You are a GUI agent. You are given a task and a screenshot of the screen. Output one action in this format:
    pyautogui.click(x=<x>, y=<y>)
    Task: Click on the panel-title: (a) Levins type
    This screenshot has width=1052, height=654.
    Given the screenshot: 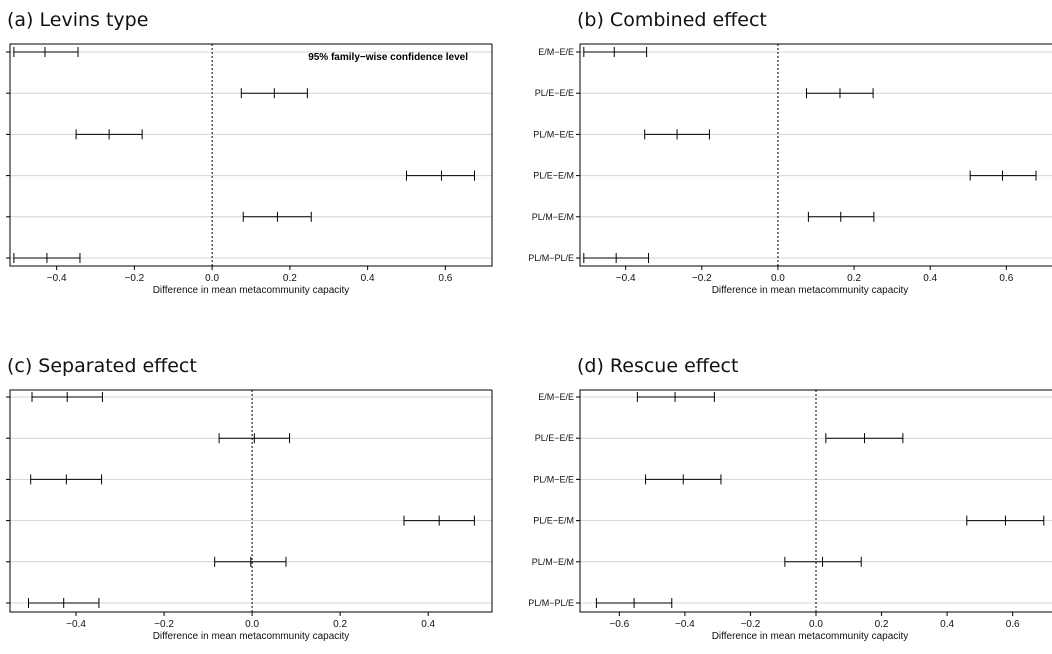 What is the action you would take?
    pyautogui.click(x=77, y=20)
    